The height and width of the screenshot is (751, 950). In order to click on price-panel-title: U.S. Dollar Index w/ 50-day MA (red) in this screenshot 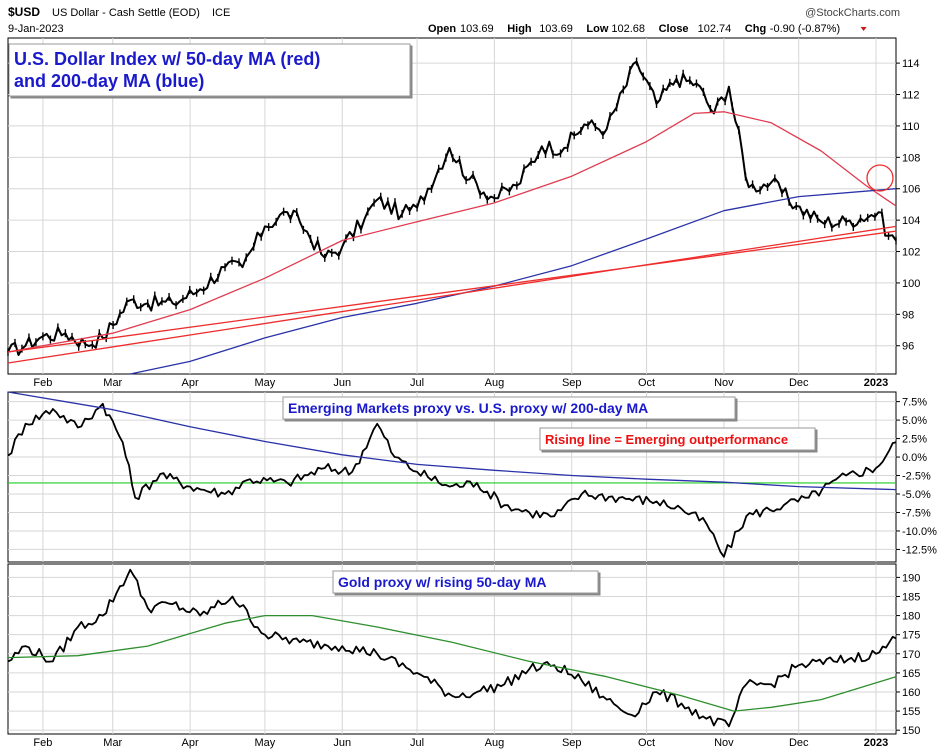, I will do `click(167, 59)`.